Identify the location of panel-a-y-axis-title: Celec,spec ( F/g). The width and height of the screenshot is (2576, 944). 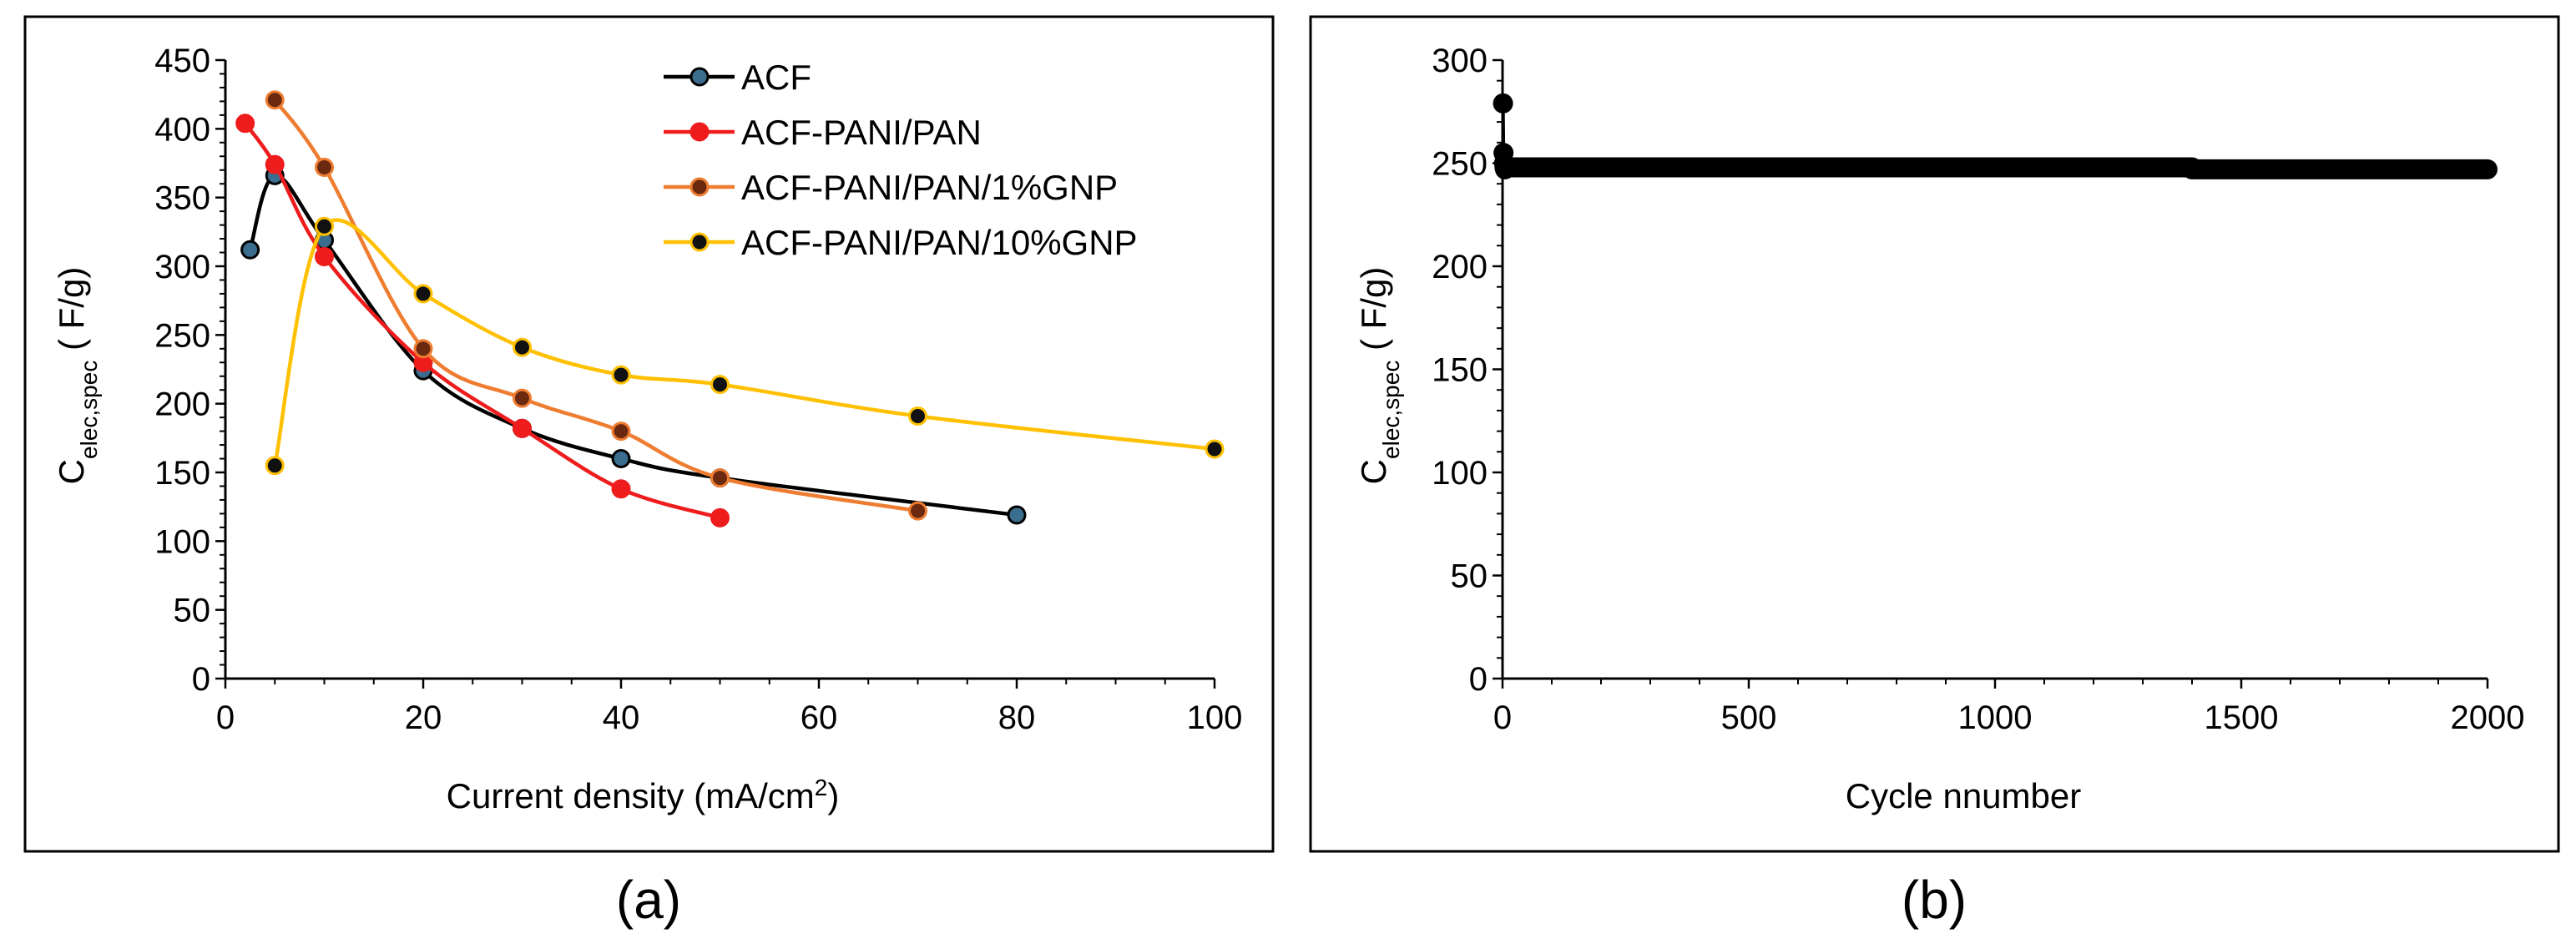
(77, 376).